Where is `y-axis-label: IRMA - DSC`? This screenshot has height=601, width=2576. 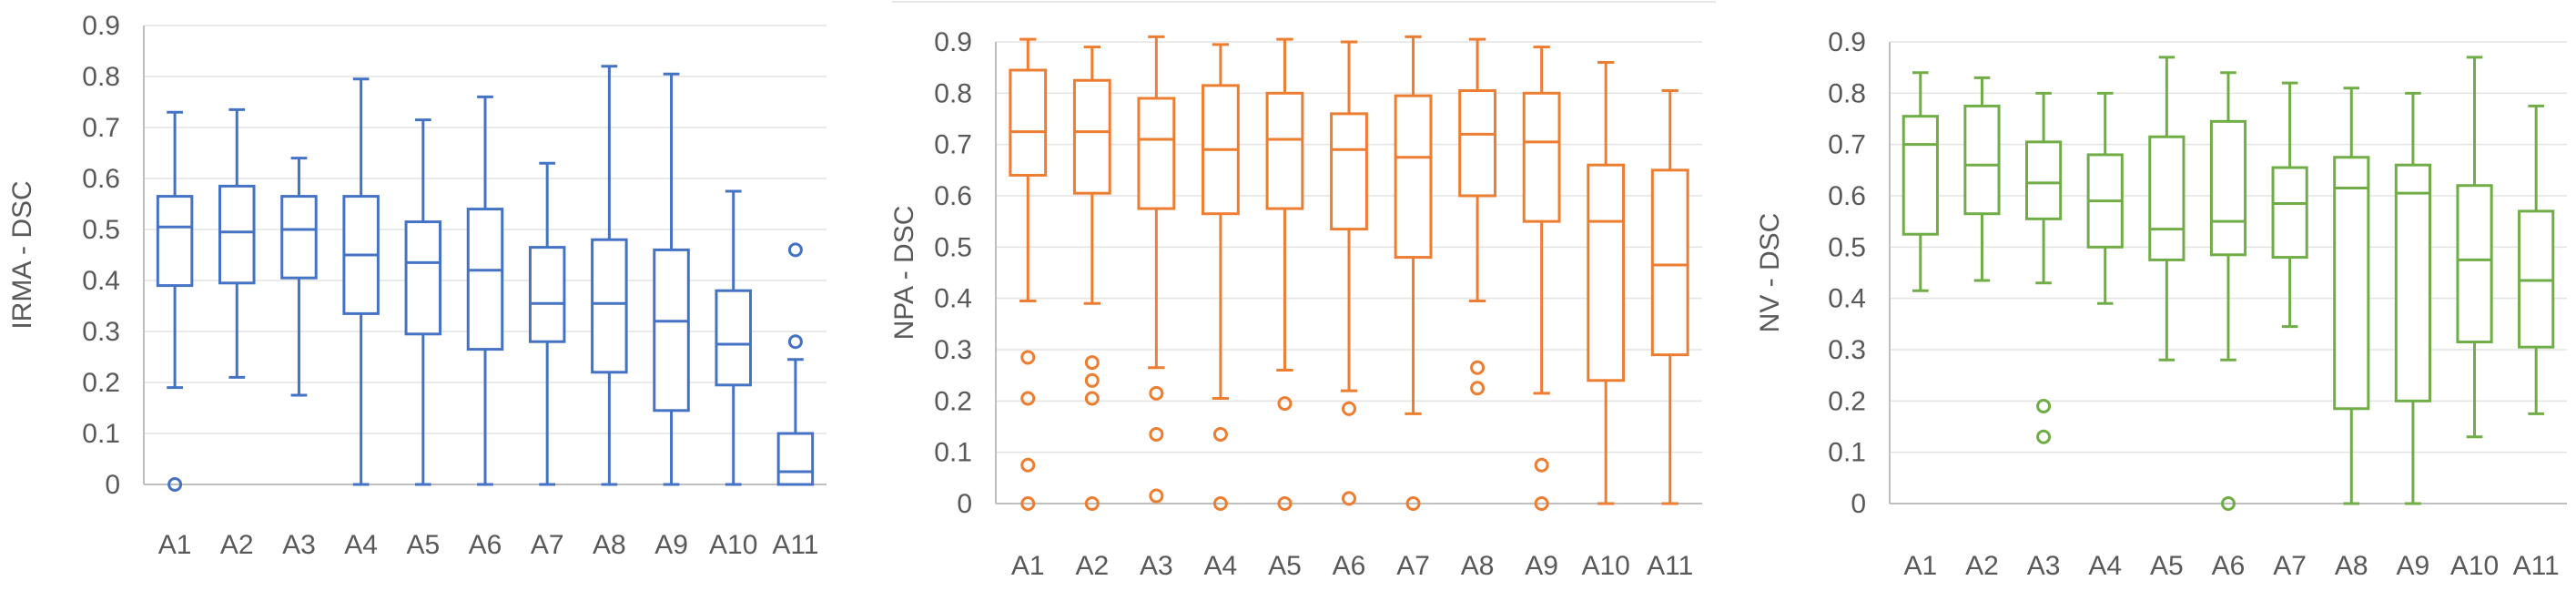 y-axis-label: IRMA - DSC is located at coordinates (22, 254).